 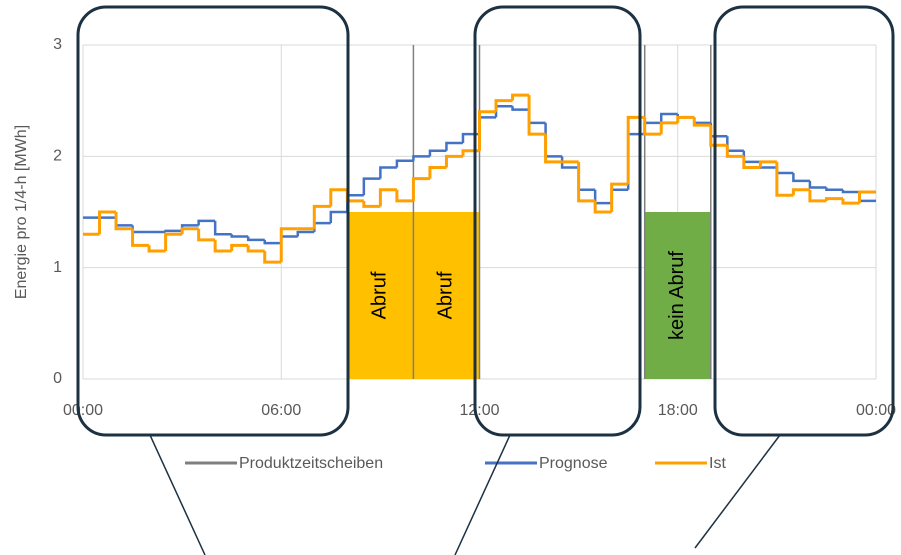 What do you see at coordinates (573, 463) in the screenshot?
I see `legend-label: Prognose` at bounding box center [573, 463].